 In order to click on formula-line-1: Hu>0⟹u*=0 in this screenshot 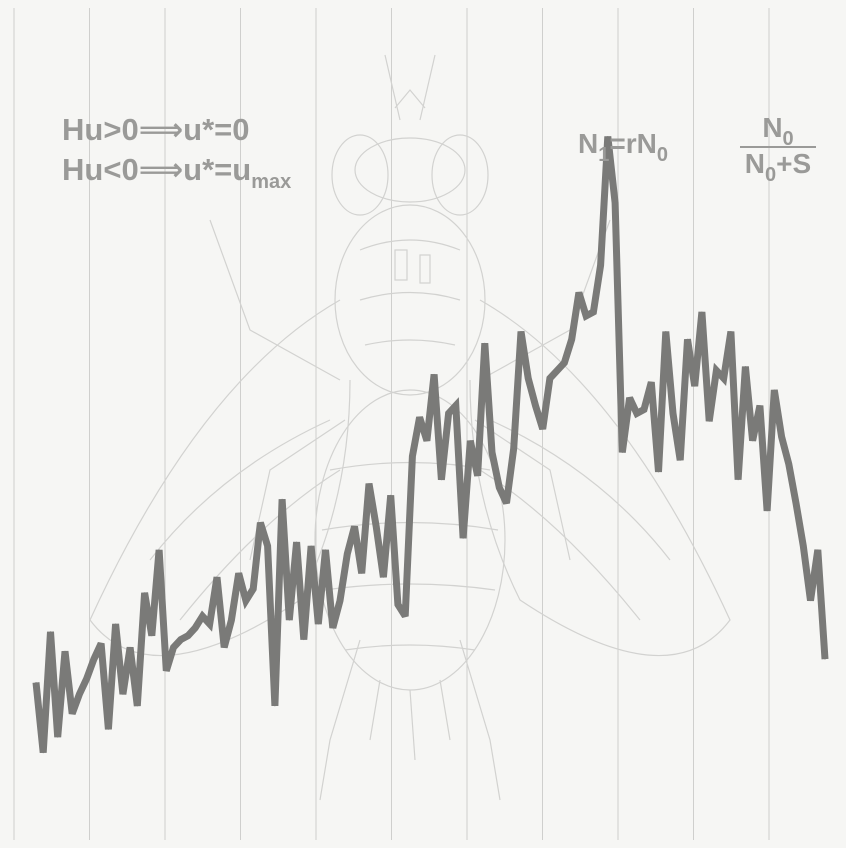, I will do `click(156, 130)`.